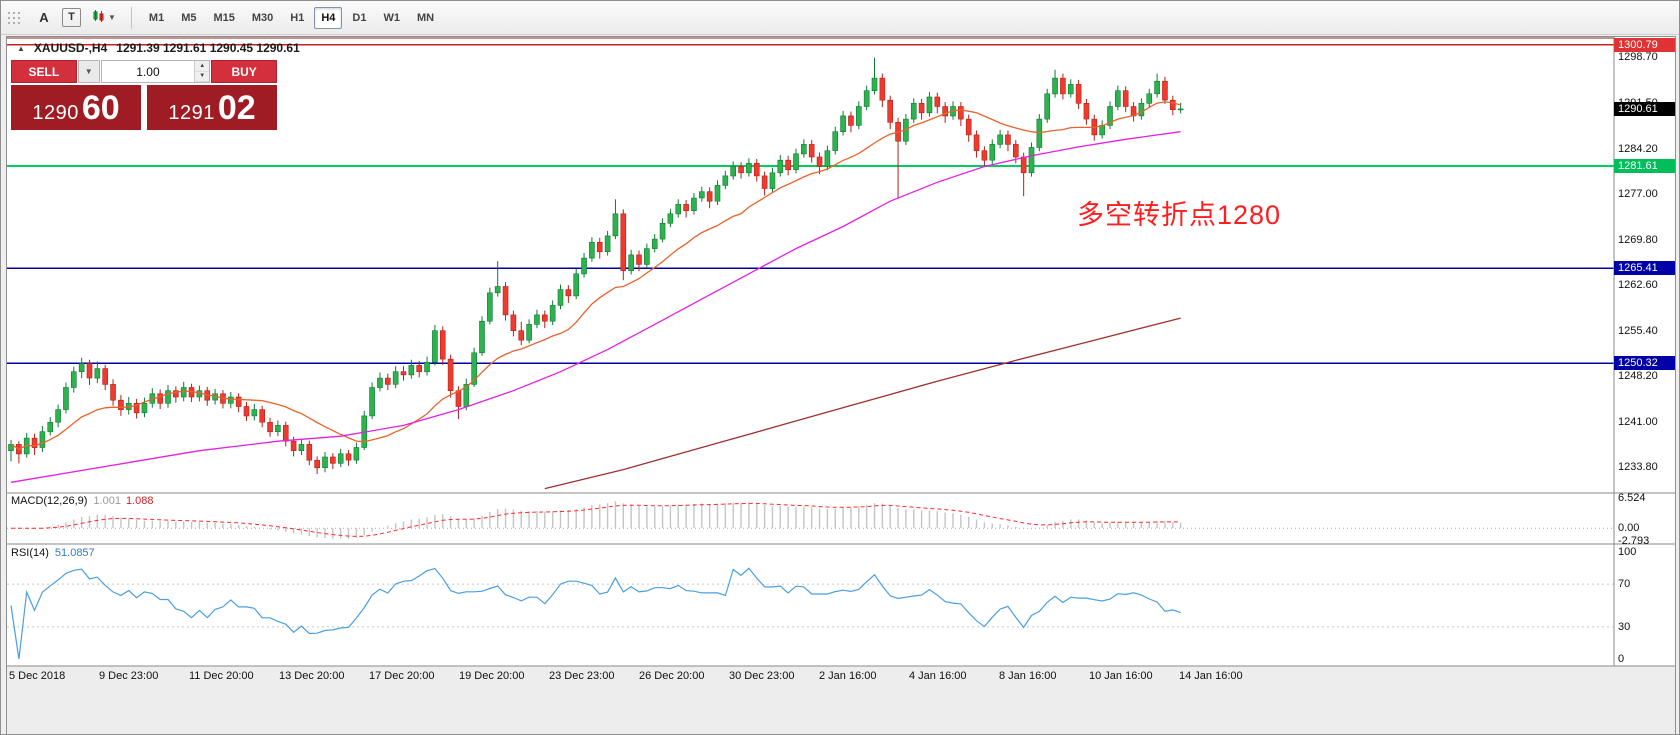 The image size is (1680, 735). I want to click on rsi-line, so click(595, 613).